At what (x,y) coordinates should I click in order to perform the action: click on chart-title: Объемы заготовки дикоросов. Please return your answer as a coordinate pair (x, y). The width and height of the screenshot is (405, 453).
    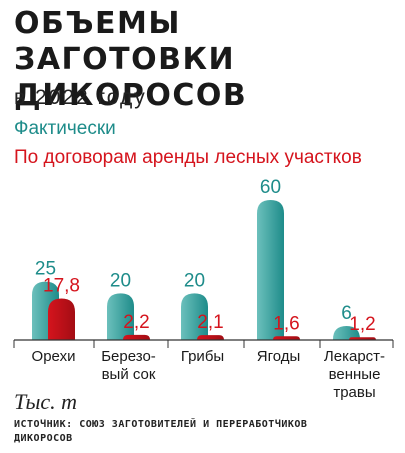
    Looking at the image, I should click on (131, 59).